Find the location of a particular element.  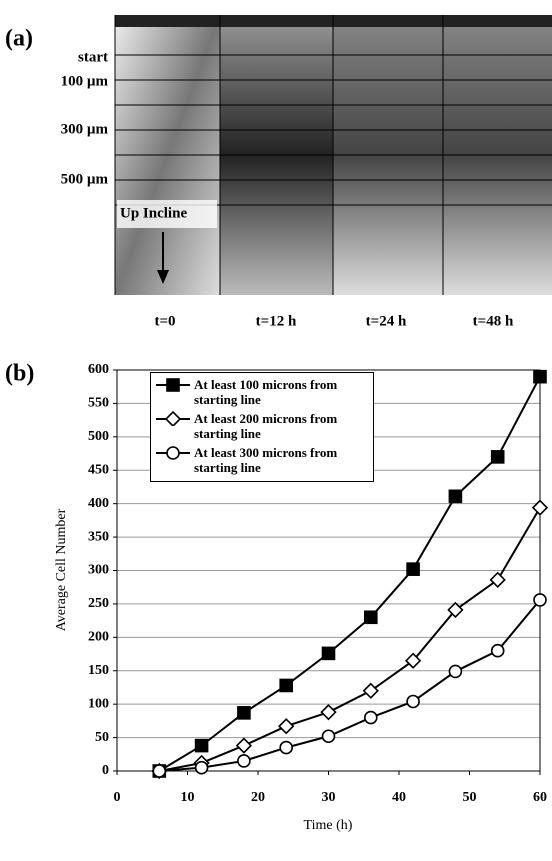

y-tick-label: 250 is located at coordinates (98, 603).